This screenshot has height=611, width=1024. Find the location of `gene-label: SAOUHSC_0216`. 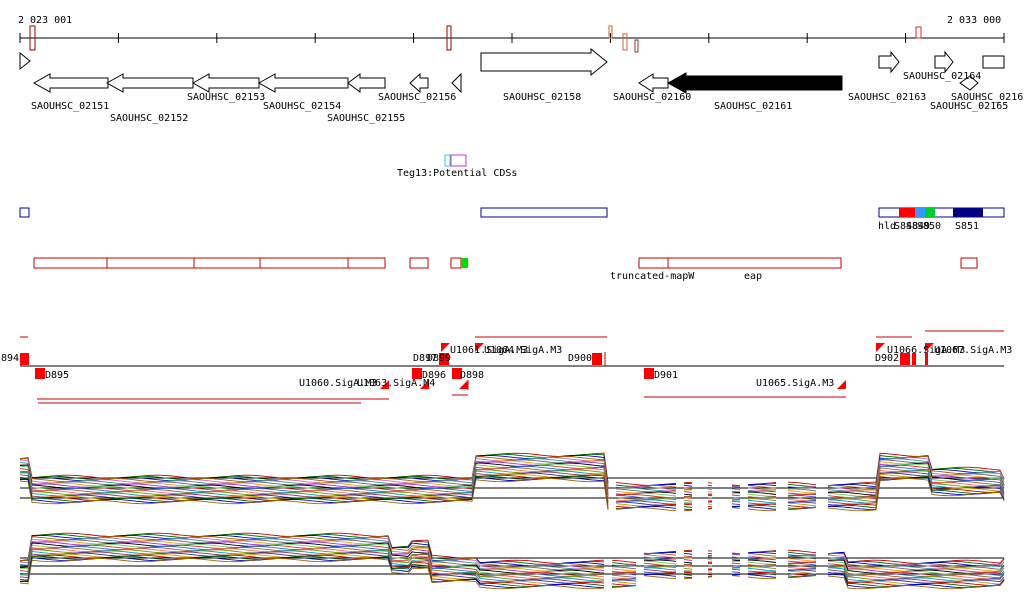

gene-label: SAOUHSC_0216 is located at coordinates (987, 97).